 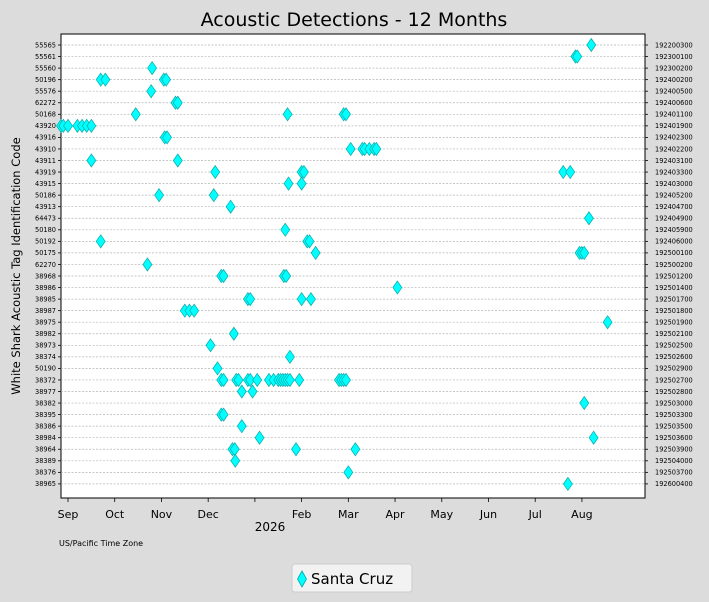 What do you see at coordinates (101, 543) in the screenshot?
I see `timezone-note: US/Pacific Time Zone` at bounding box center [101, 543].